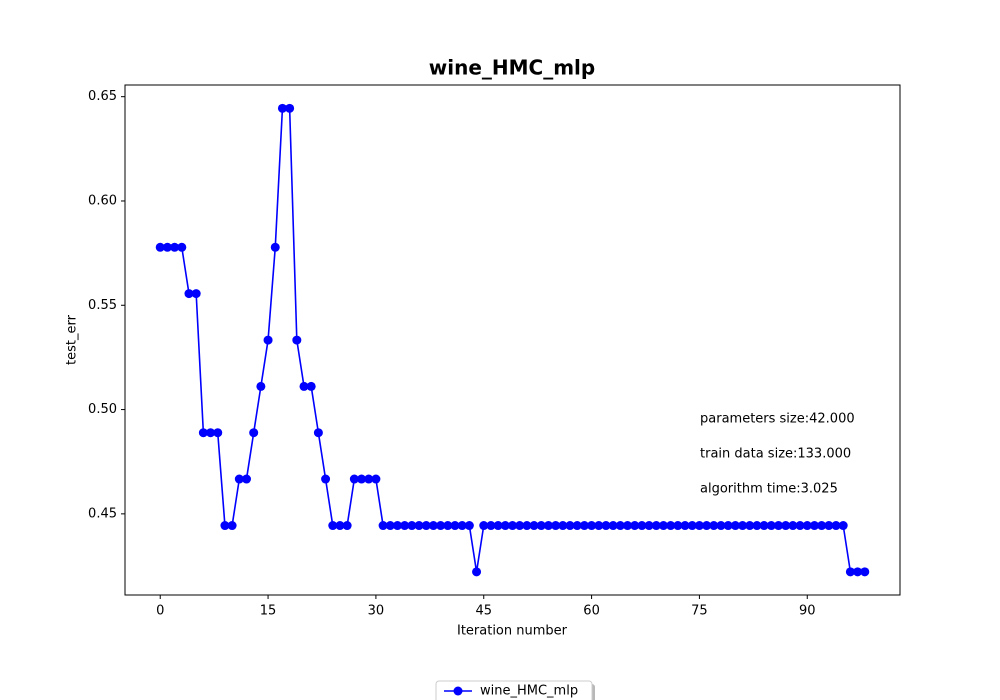  I want to click on legend-marker, so click(458, 691).